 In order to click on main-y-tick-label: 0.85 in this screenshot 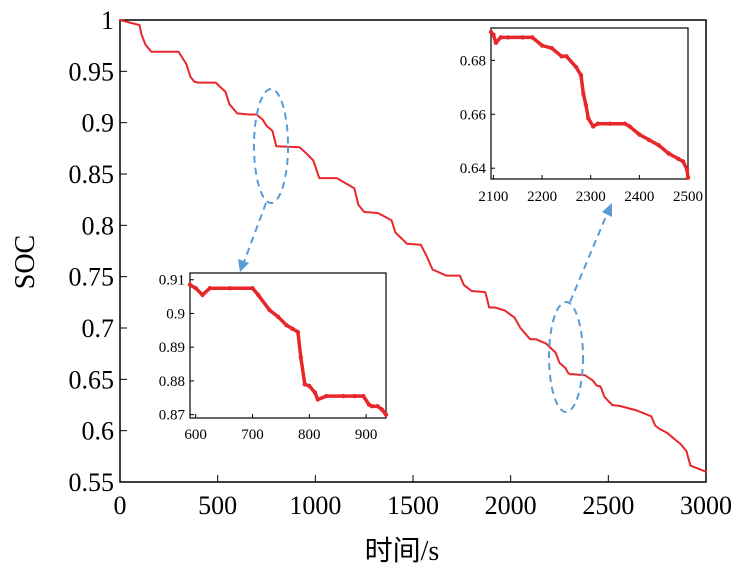, I will do `click(92, 174)`.